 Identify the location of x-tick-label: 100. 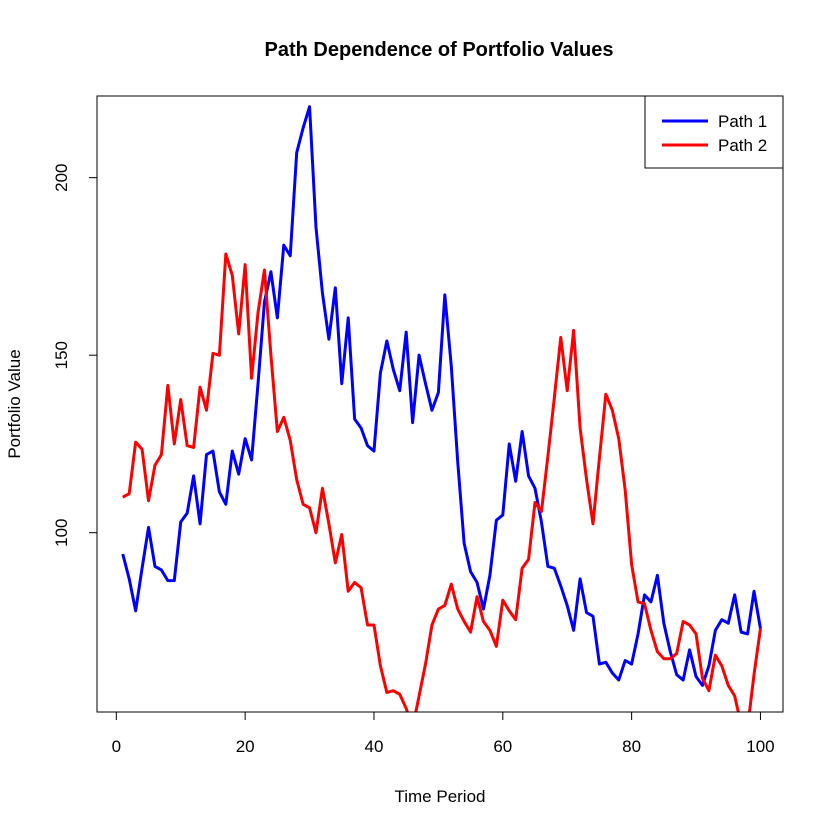
(760, 746).